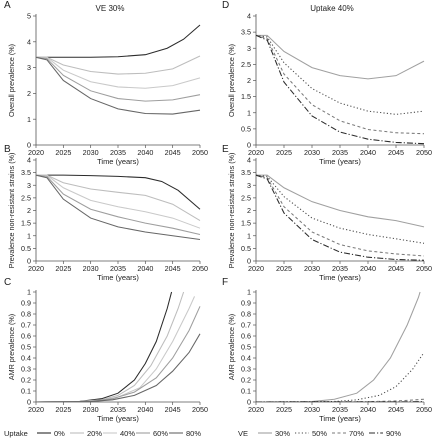  What do you see at coordinates (110, 8) in the screenshot?
I see `panel-title: VE 30%` at bounding box center [110, 8].